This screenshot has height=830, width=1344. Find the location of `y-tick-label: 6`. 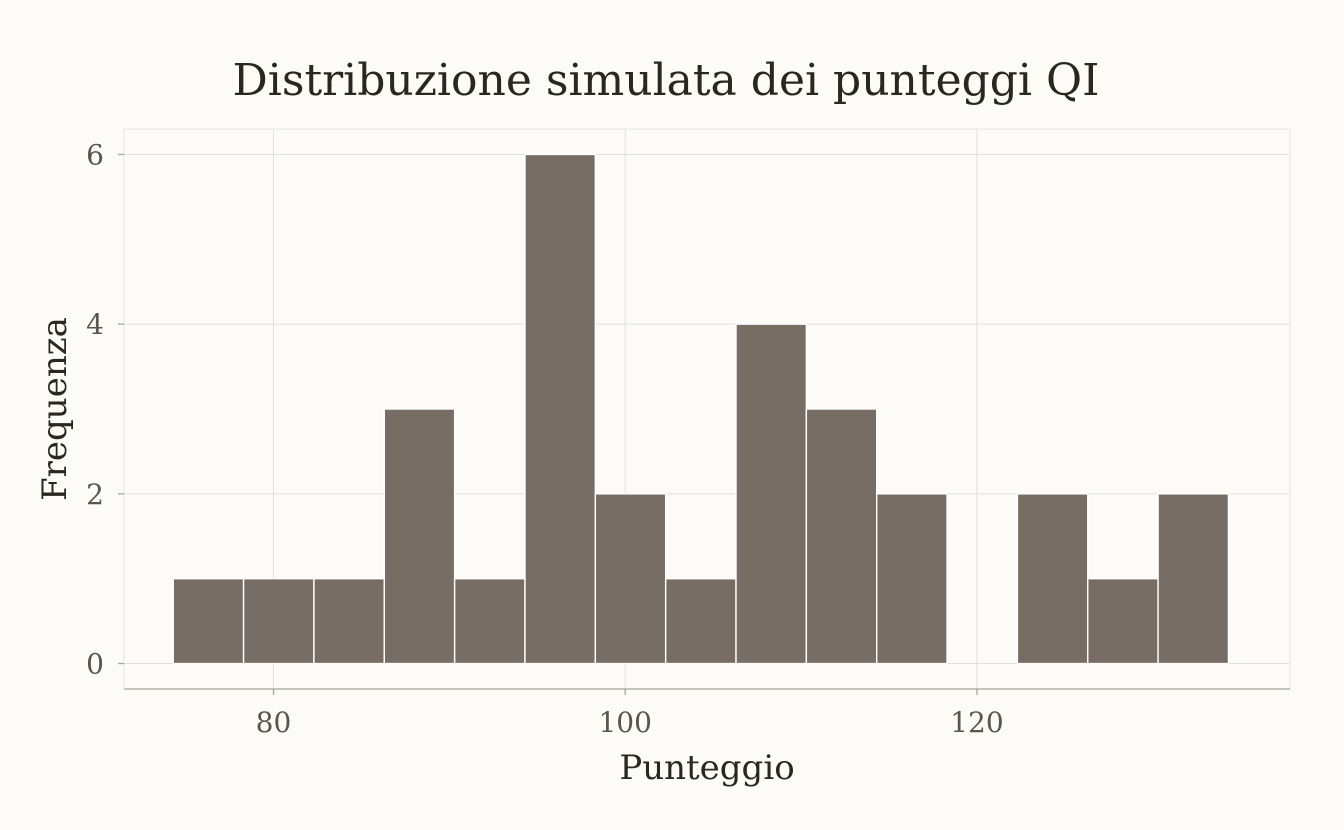

y-tick-label: 6 is located at coordinates (95, 154).